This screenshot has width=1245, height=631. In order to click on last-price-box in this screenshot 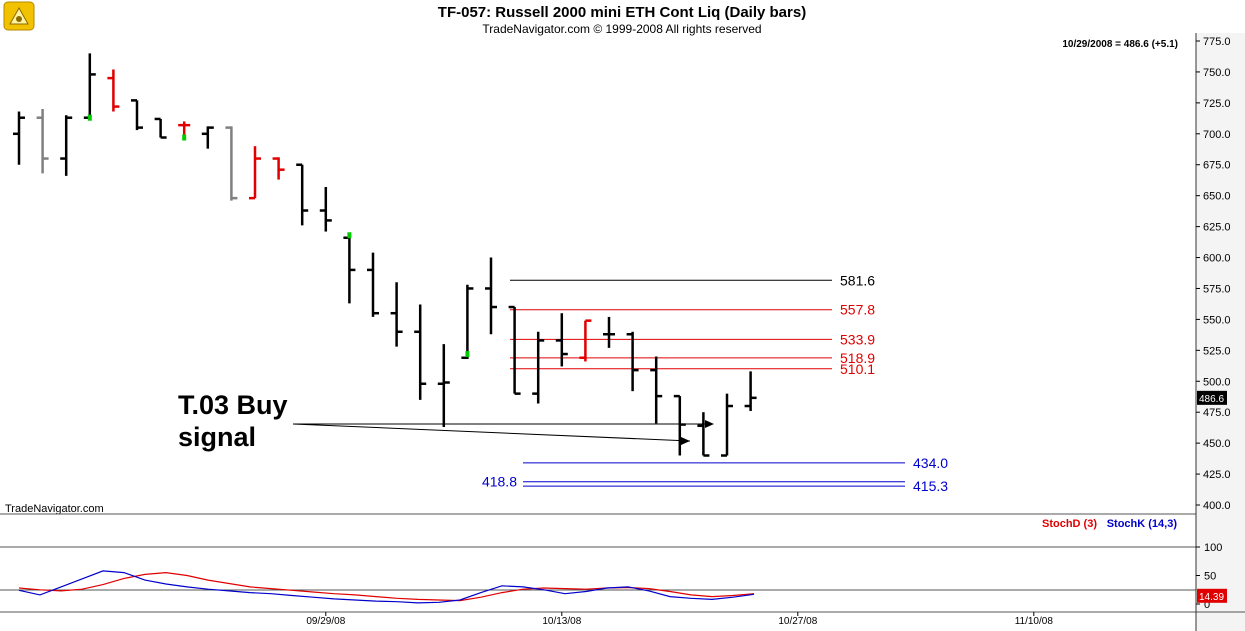, I will do `click(1212, 397)`.